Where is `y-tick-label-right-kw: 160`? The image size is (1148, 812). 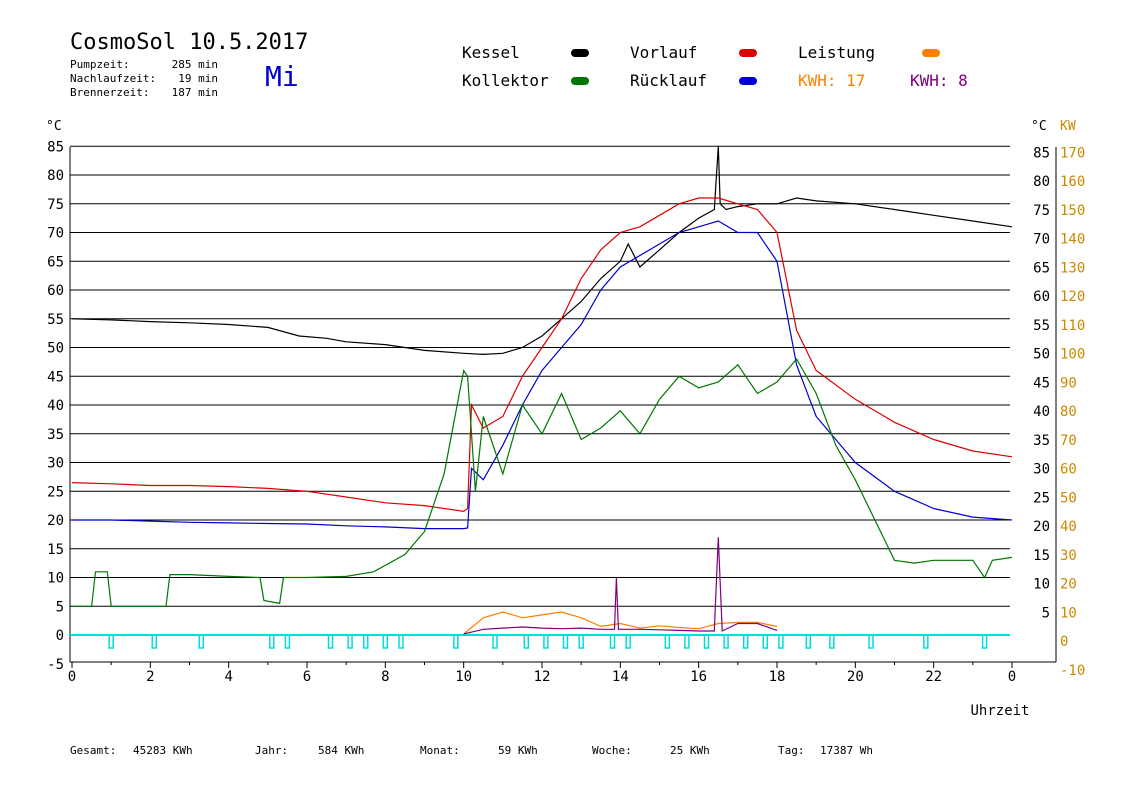 y-tick-label-right-kw: 160 is located at coordinates (1072, 182).